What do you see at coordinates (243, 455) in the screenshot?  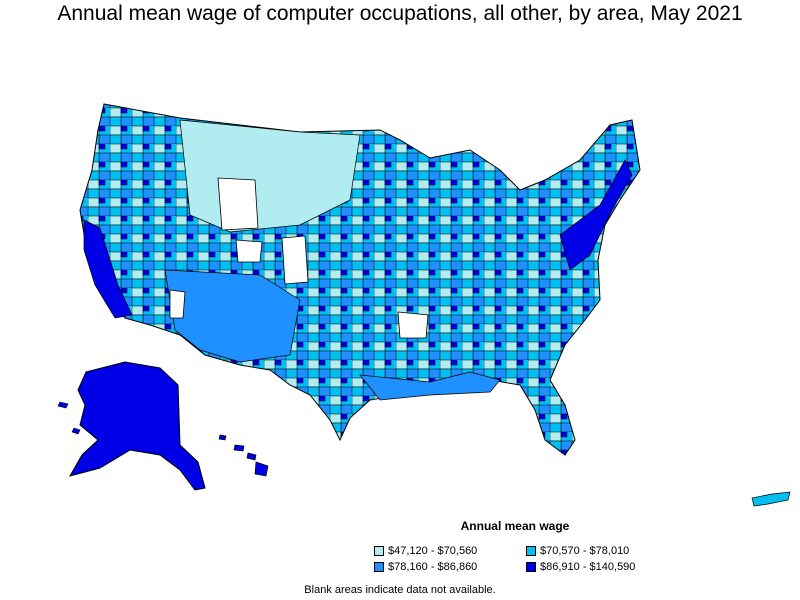 I see `hawaii-region` at bounding box center [243, 455].